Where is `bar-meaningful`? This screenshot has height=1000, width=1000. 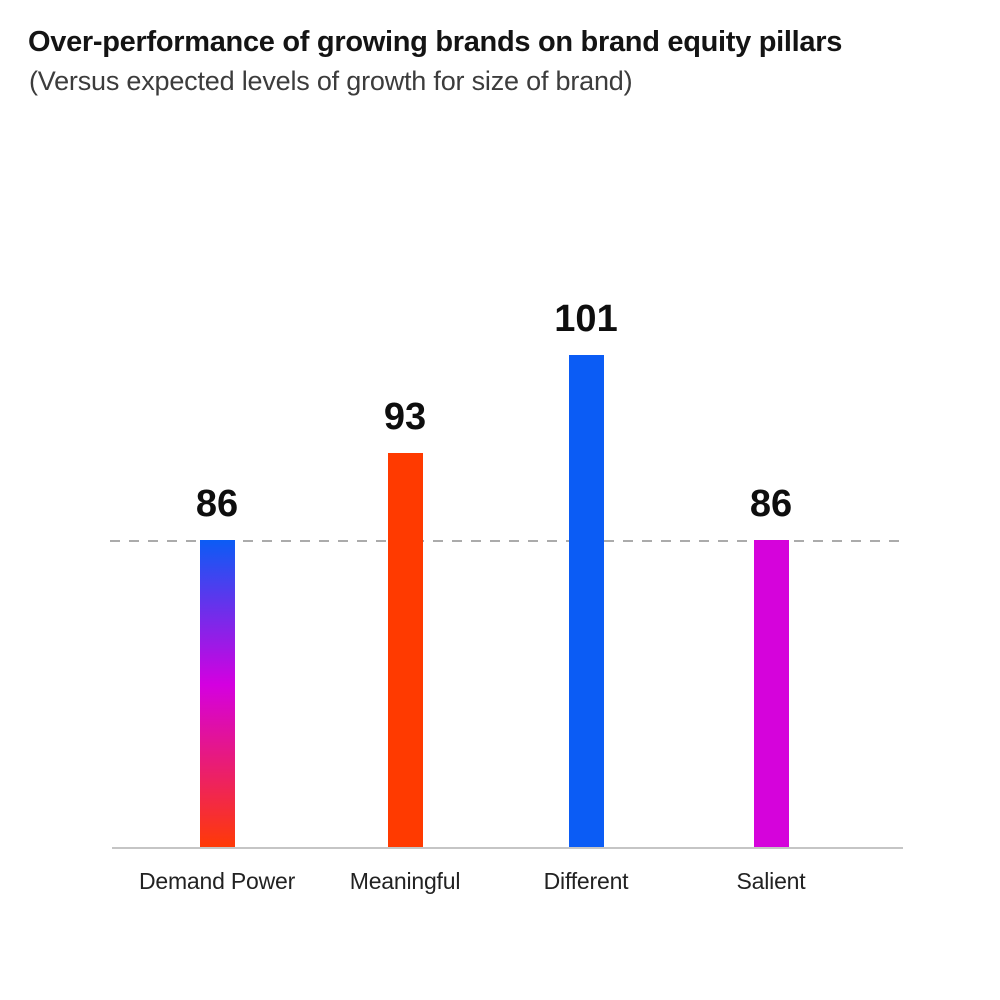 bar-meaningful is located at coordinates (405, 650).